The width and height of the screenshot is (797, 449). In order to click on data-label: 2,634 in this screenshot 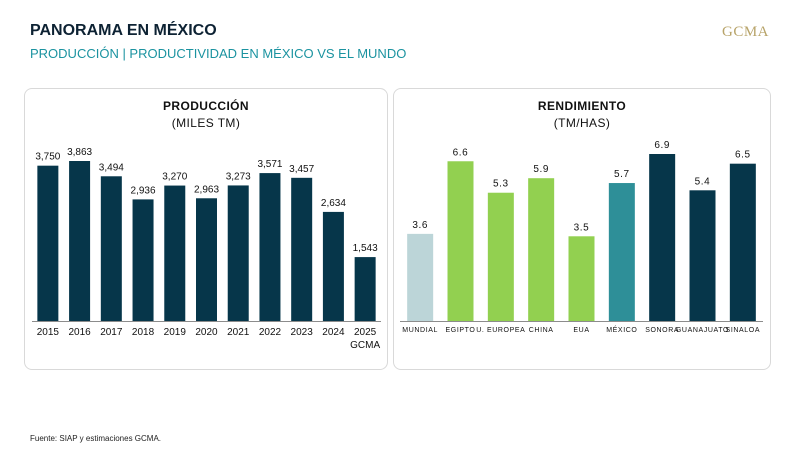, I will do `click(333, 203)`.